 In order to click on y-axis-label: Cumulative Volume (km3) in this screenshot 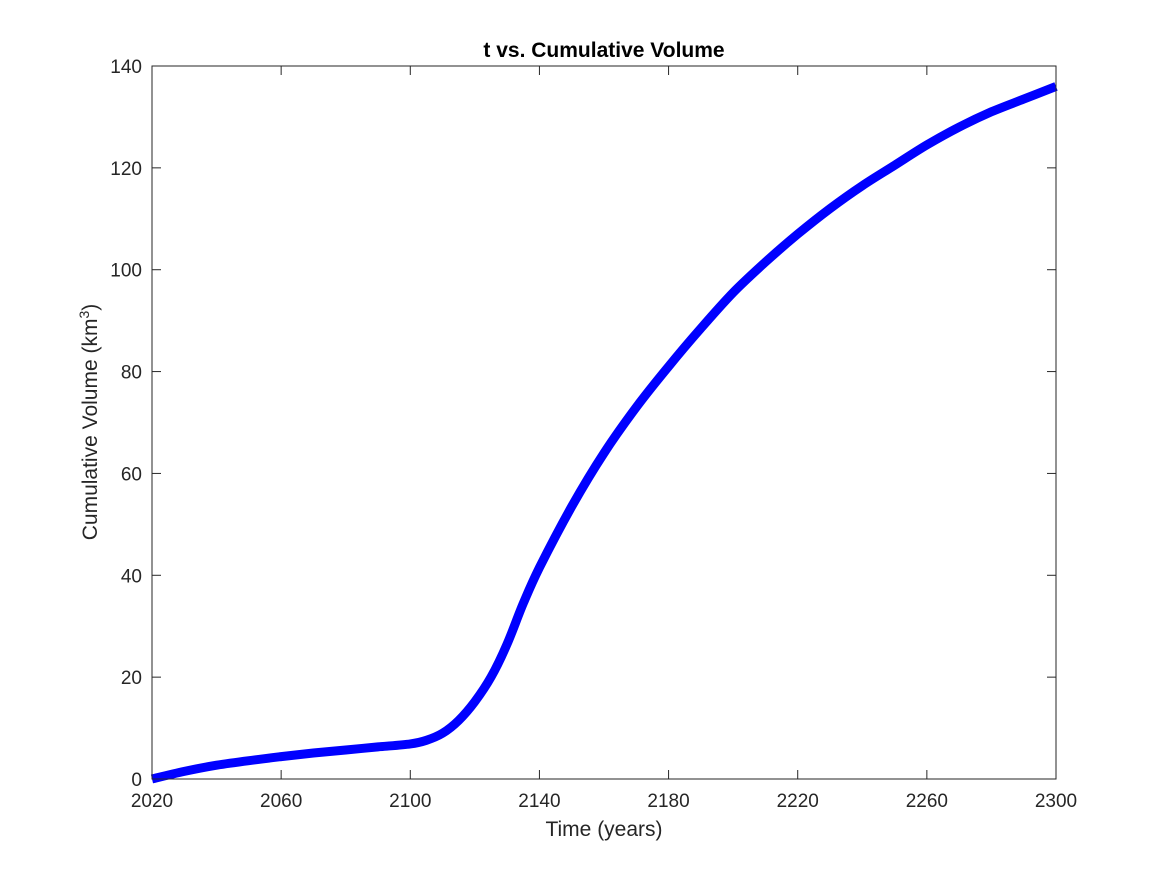, I will do `click(89, 422)`.